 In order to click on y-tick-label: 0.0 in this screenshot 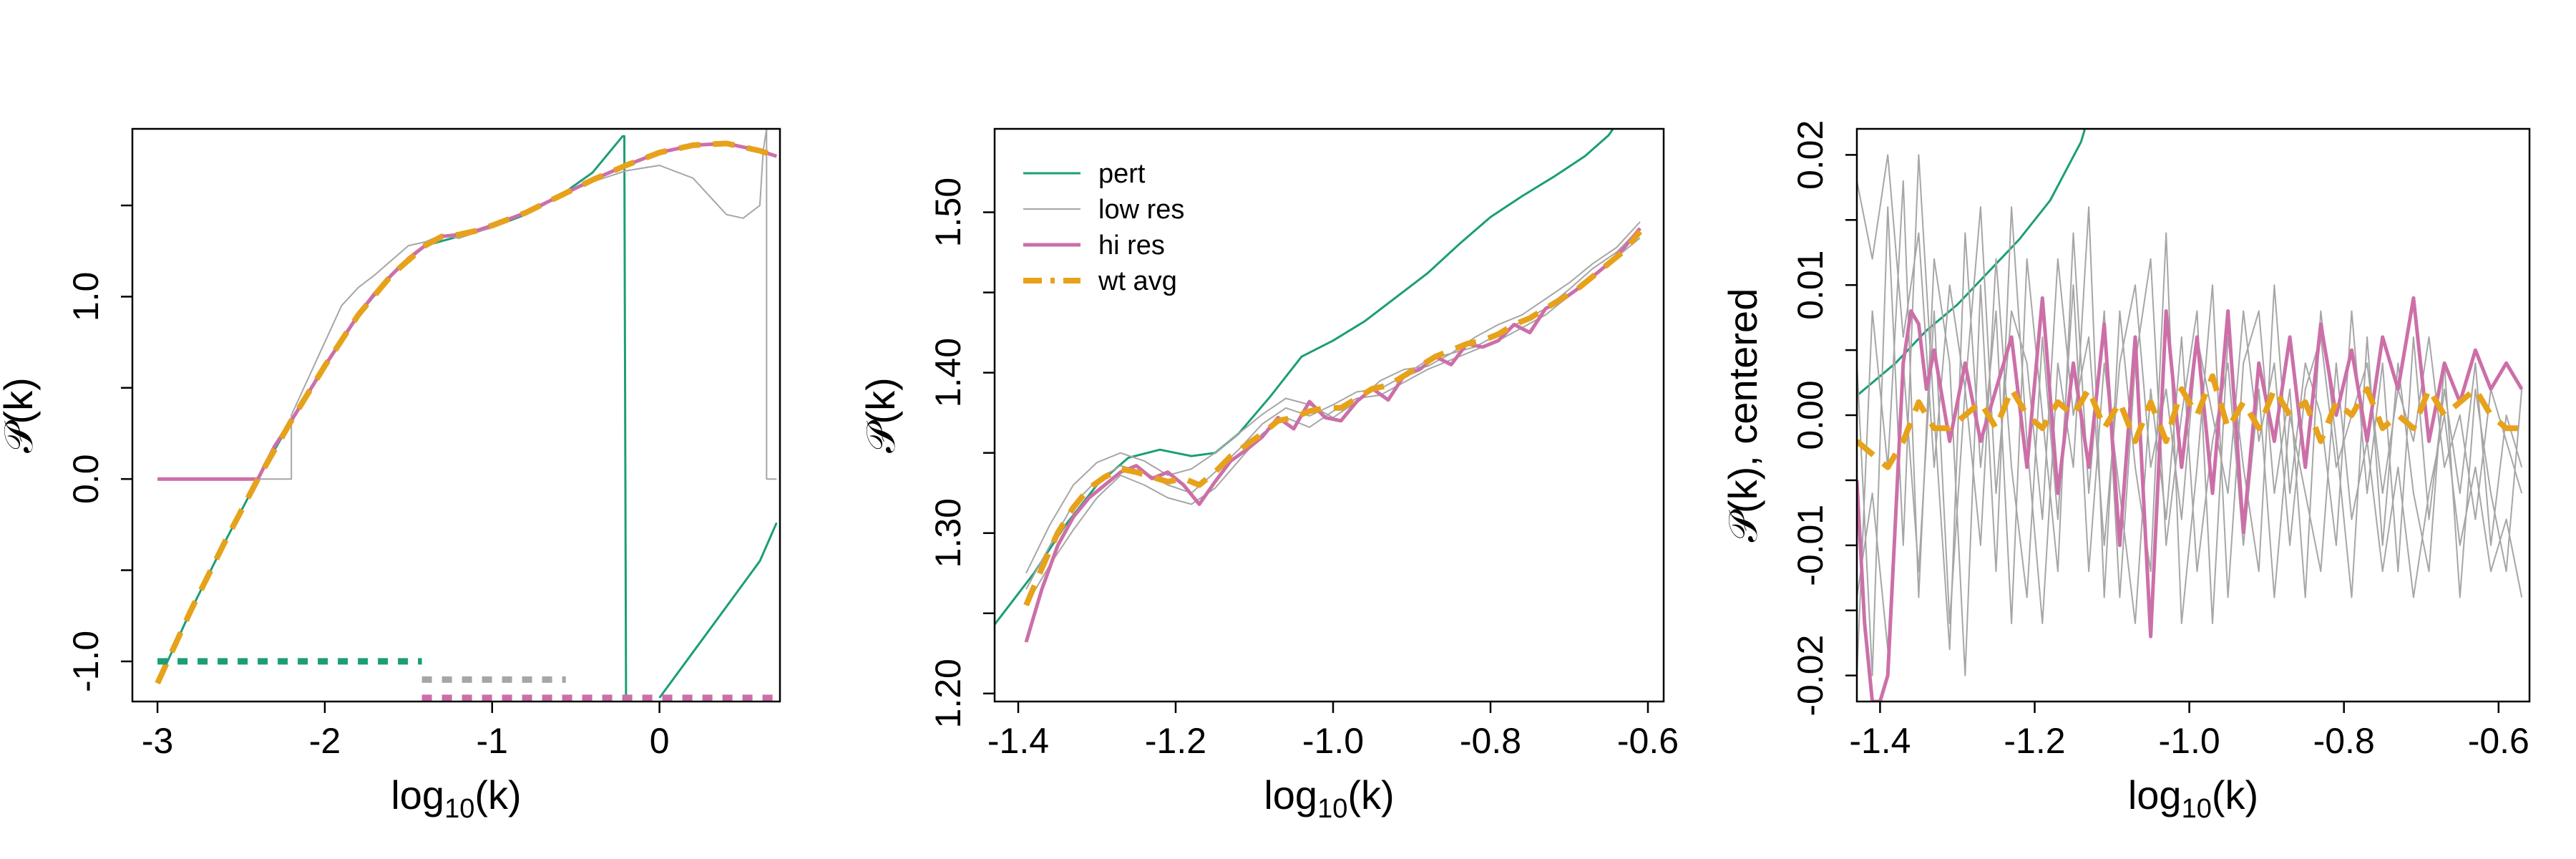, I will do `click(86, 479)`.